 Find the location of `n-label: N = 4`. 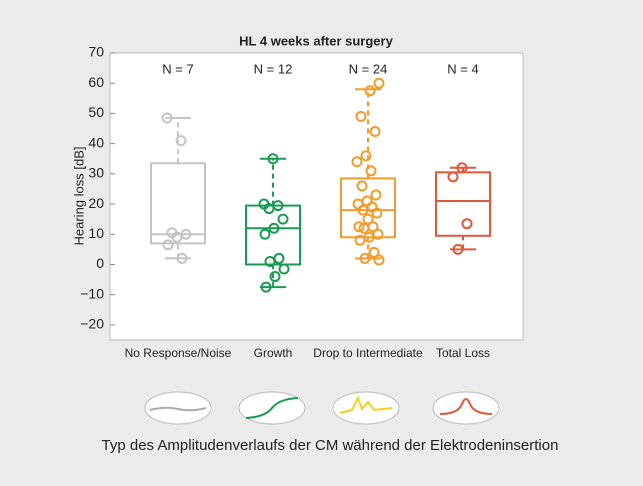

n-label: N = 4 is located at coordinates (462, 68).